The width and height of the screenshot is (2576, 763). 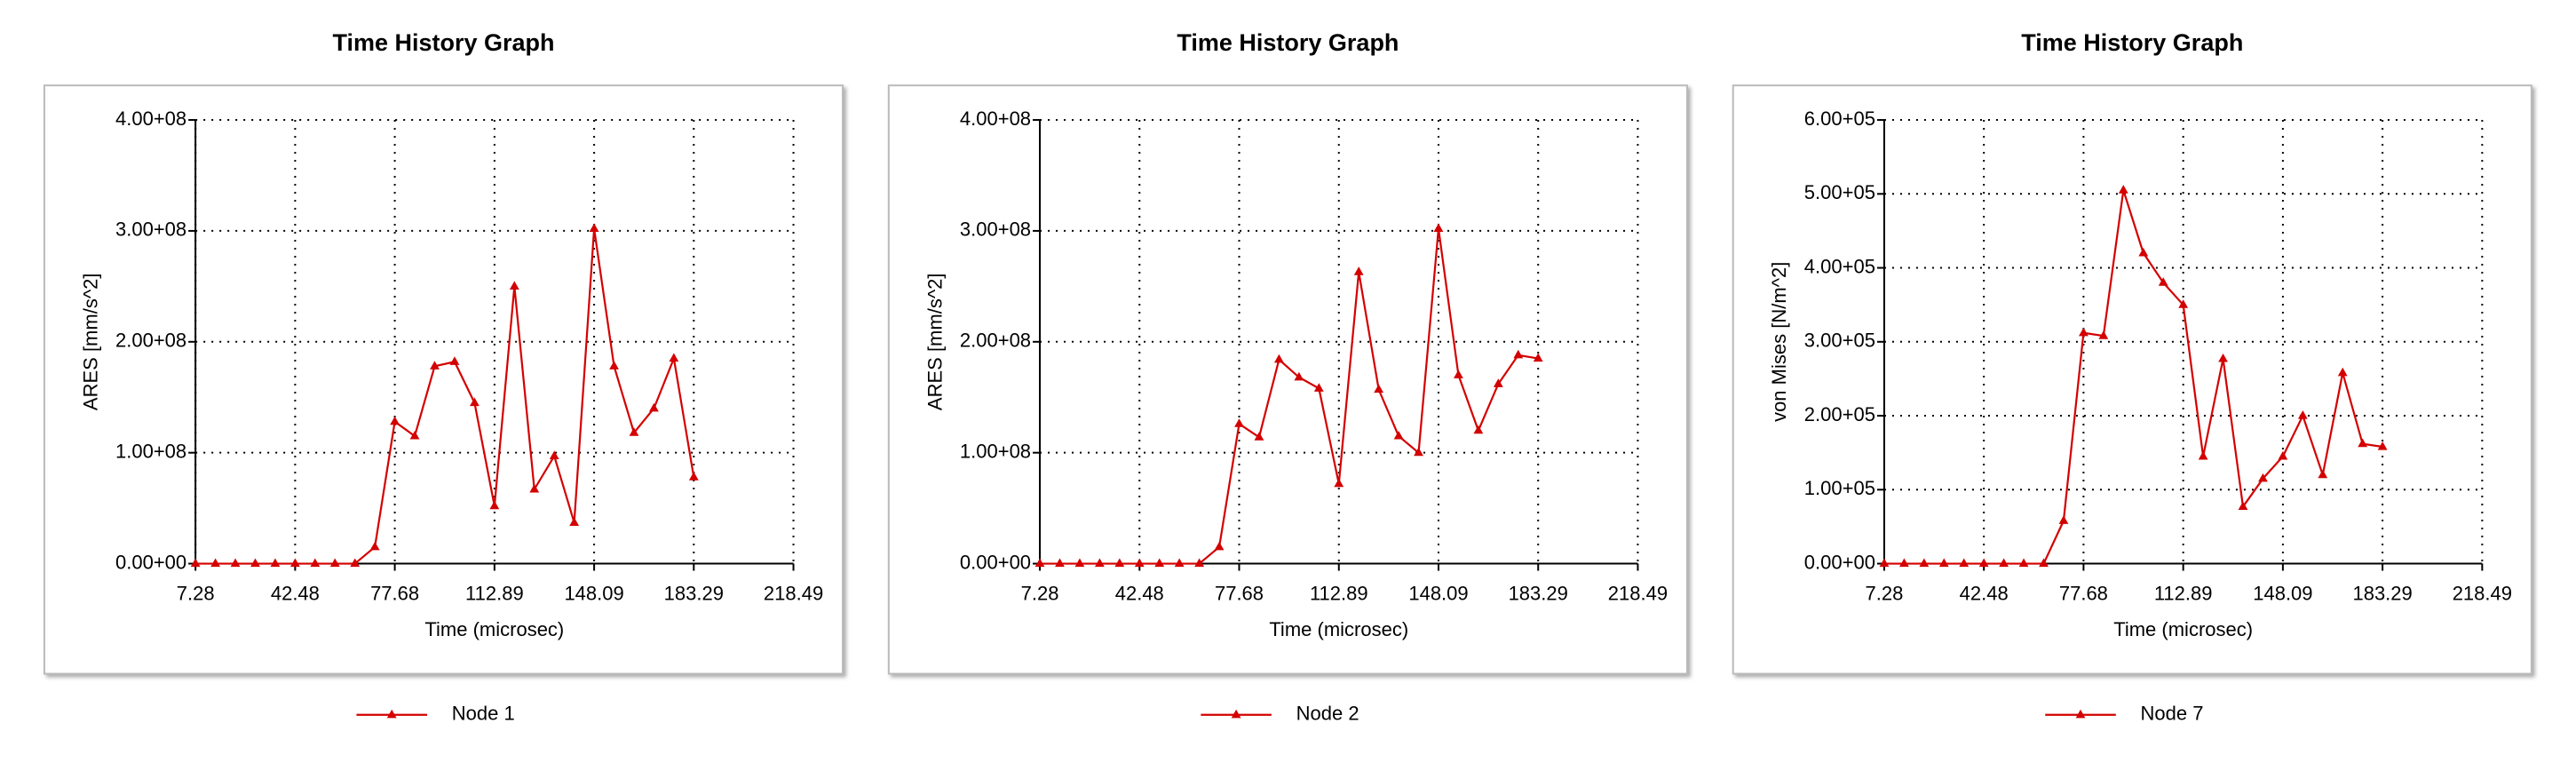 What do you see at coordinates (1840, 341) in the screenshot?
I see `y-tick-label: 3.00+05` at bounding box center [1840, 341].